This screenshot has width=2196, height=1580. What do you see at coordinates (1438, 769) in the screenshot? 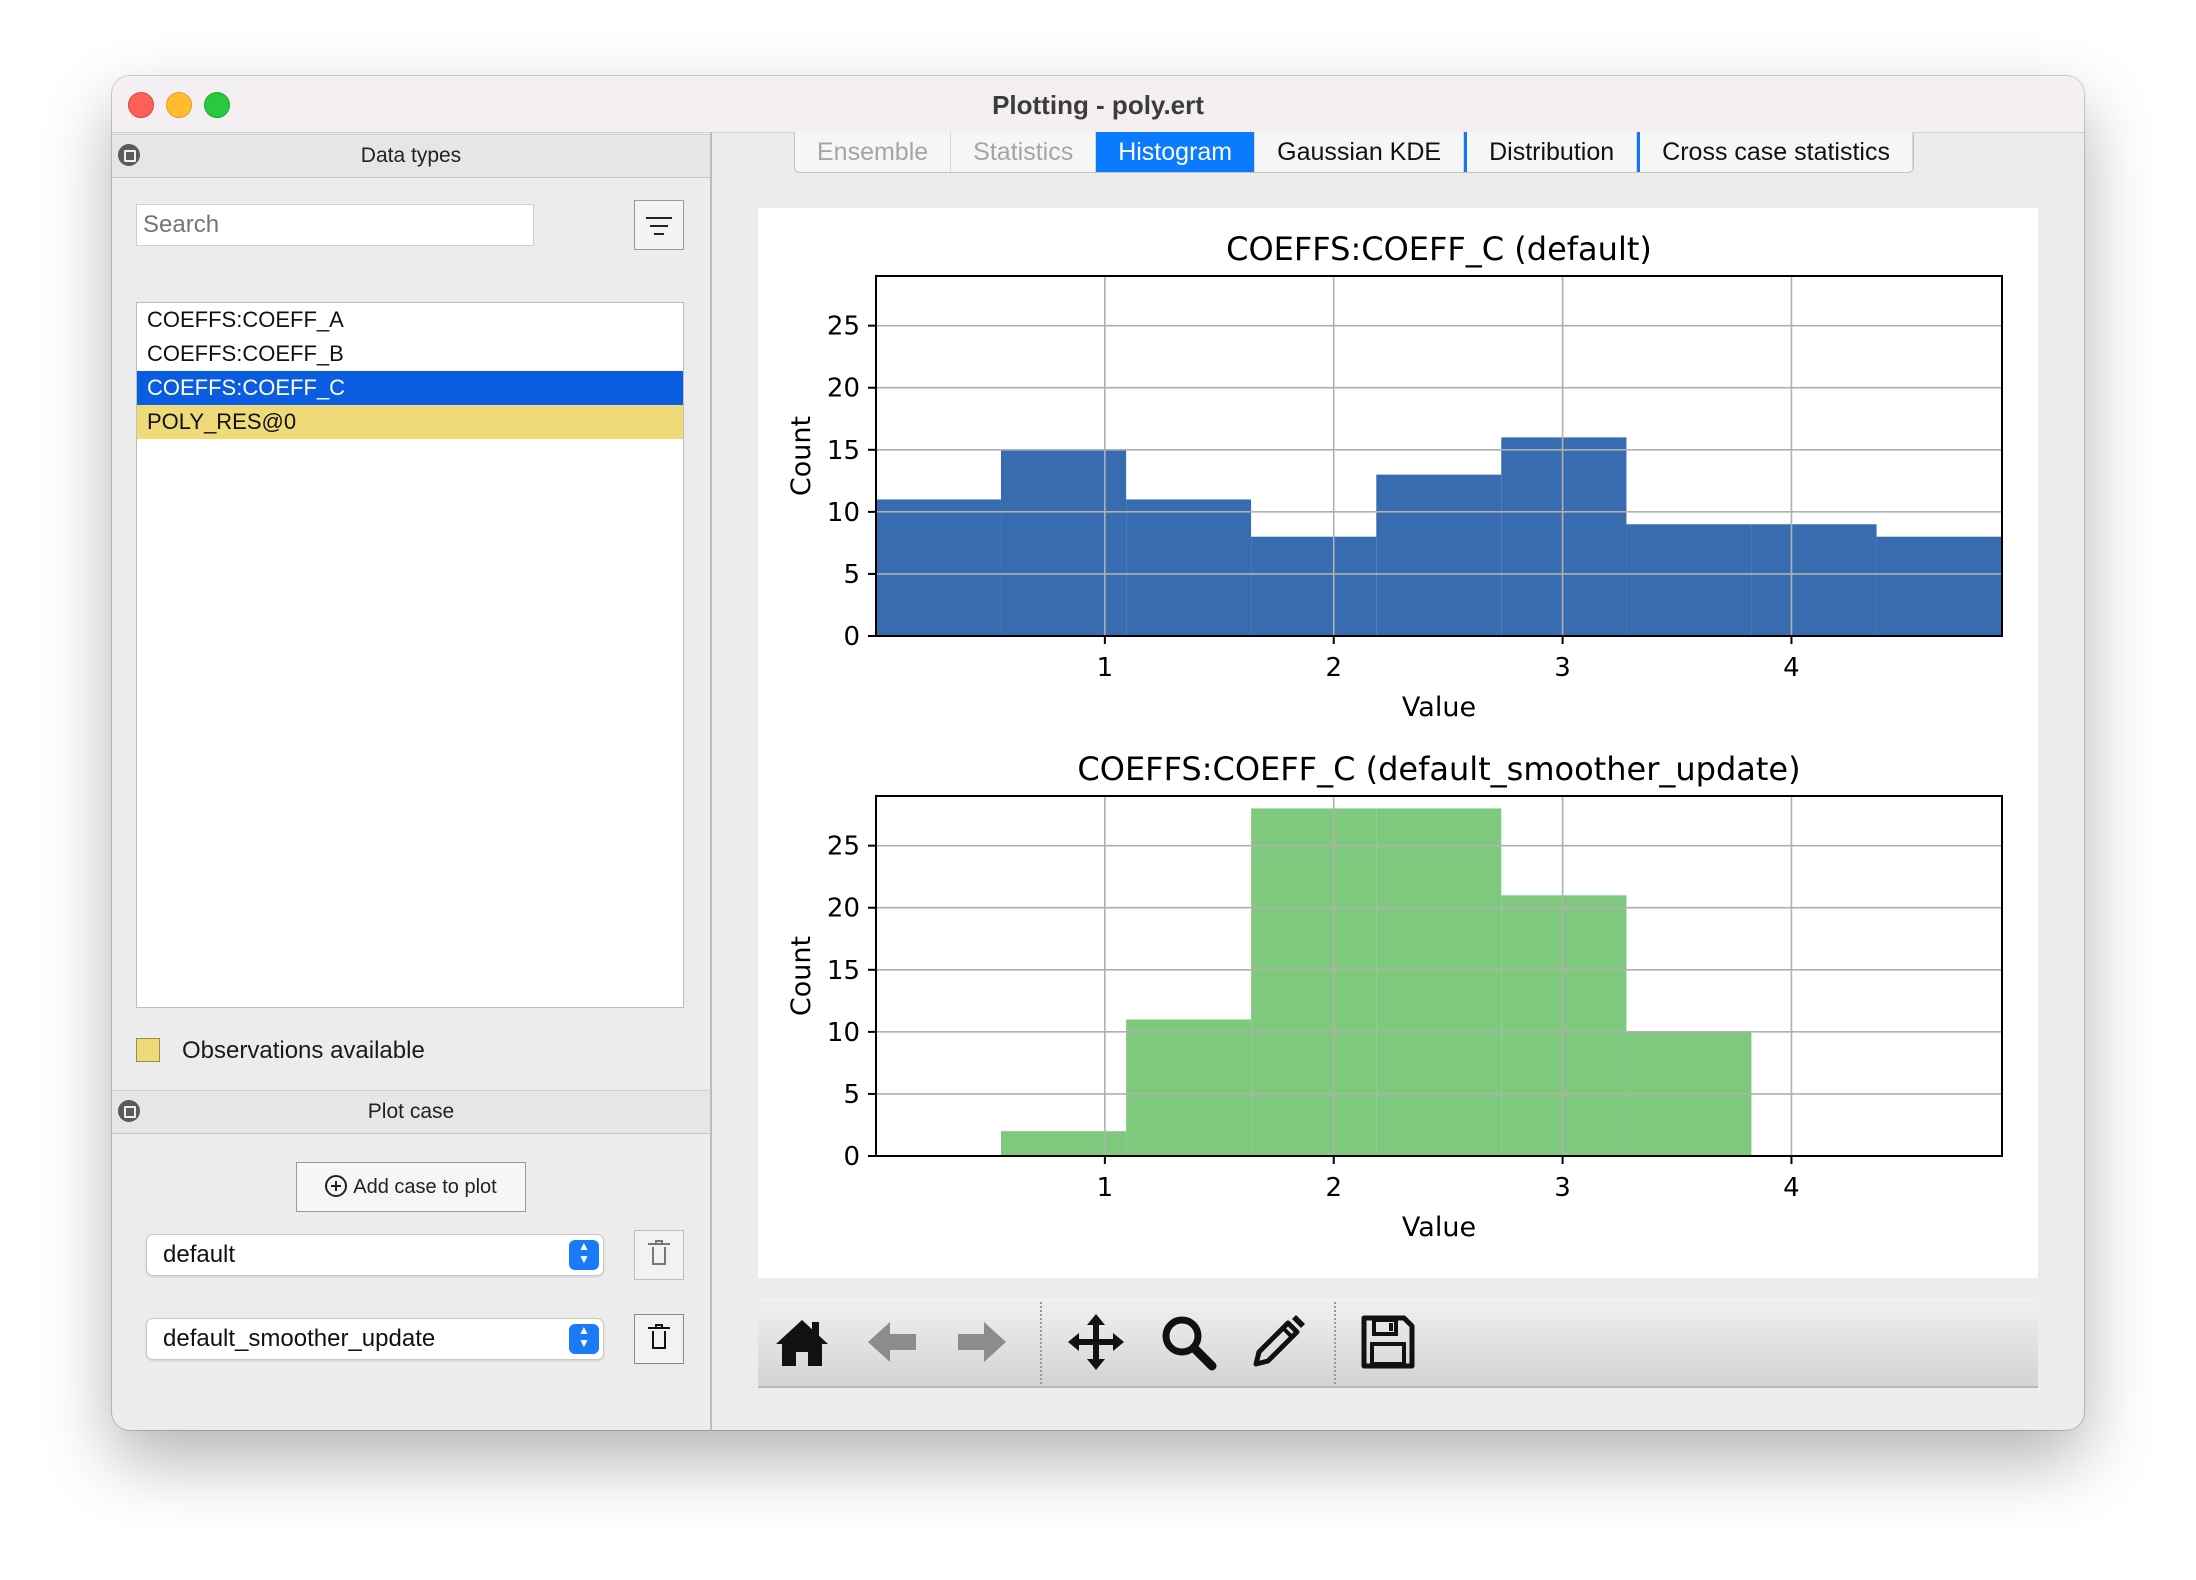
I see `chart-title: COEFFS:COEFF_C (default_smoother_update)` at bounding box center [1438, 769].